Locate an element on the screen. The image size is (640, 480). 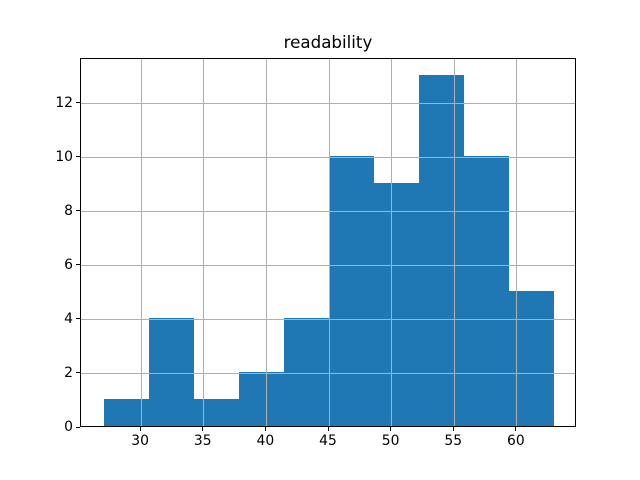
y-tick-label: 10 is located at coordinates (64, 156).